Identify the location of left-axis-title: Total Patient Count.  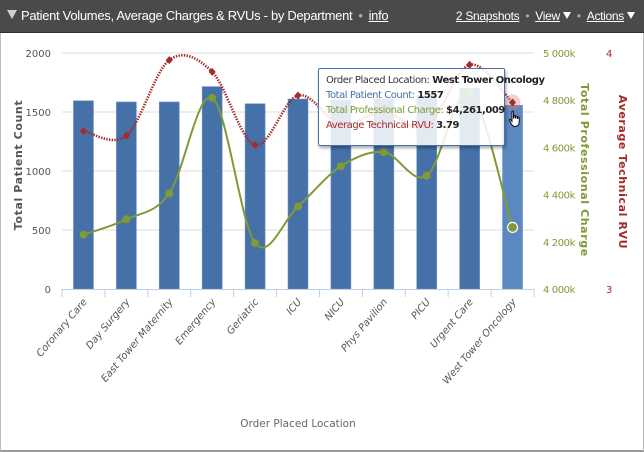
(18, 165).